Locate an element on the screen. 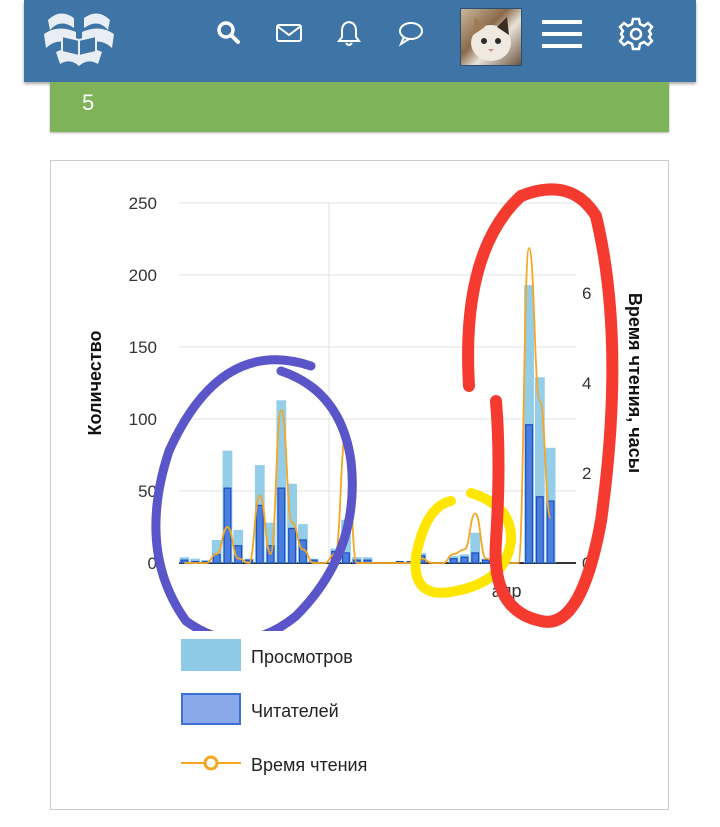 The width and height of the screenshot is (720, 827). legend-item-readers: Читателей is located at coordinates (331, 710).